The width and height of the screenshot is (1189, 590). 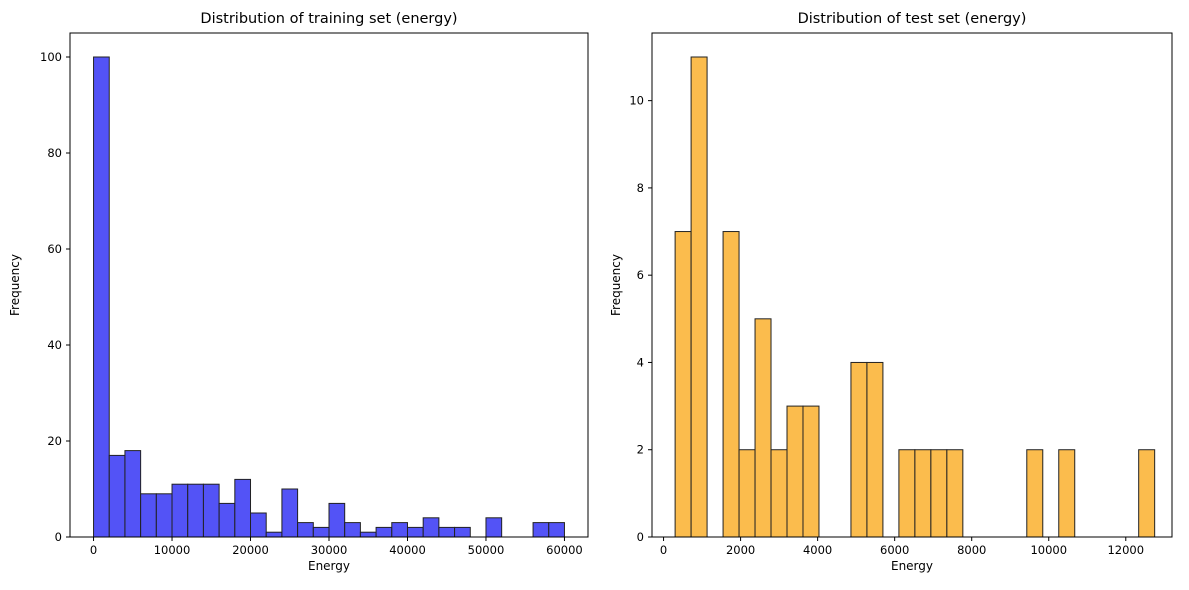 What do you see at coordinates (817, 550) in the screenshot?
I see `test-x-tick-label: 4000` at bounding box center [817, 550].